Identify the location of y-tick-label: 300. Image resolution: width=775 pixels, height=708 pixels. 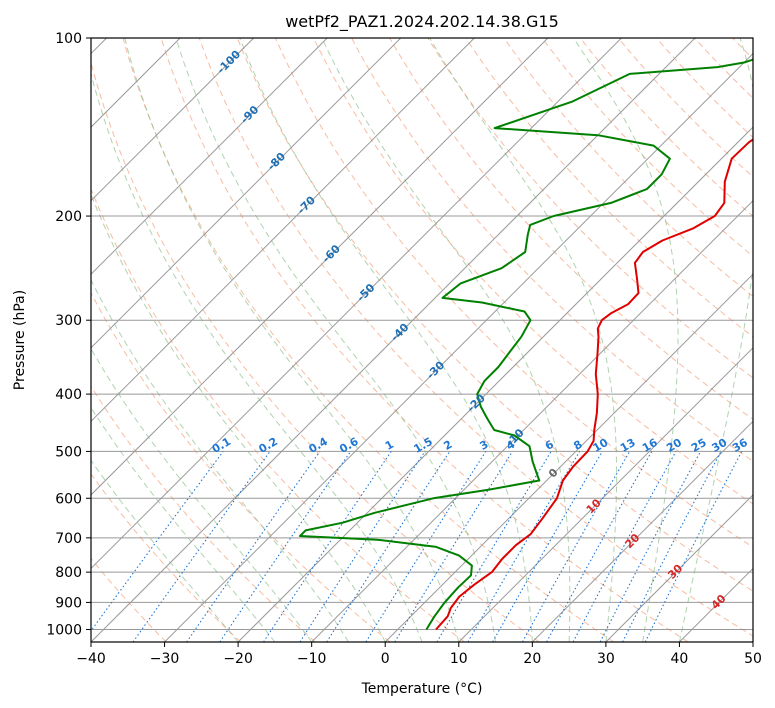
(68, 321).